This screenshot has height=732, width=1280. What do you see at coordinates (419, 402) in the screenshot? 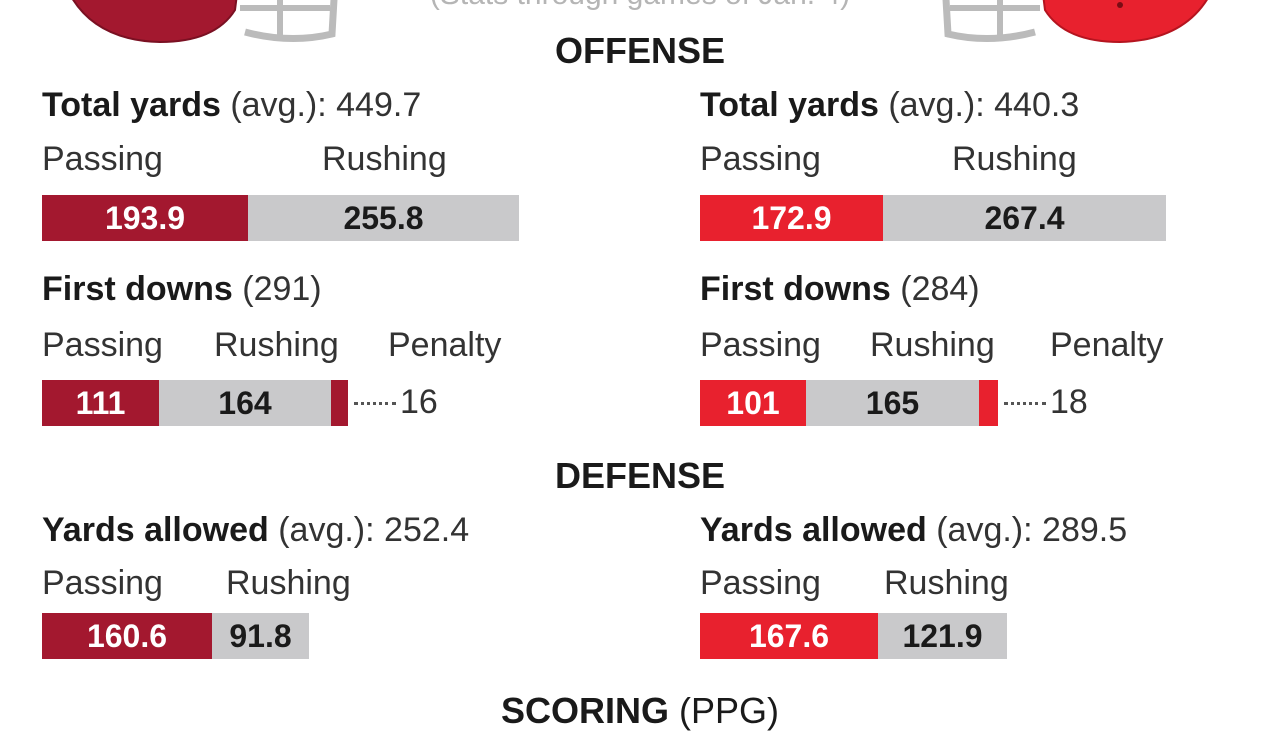
I see `penalty-value-label: 16` at bounding box center [419, 402].